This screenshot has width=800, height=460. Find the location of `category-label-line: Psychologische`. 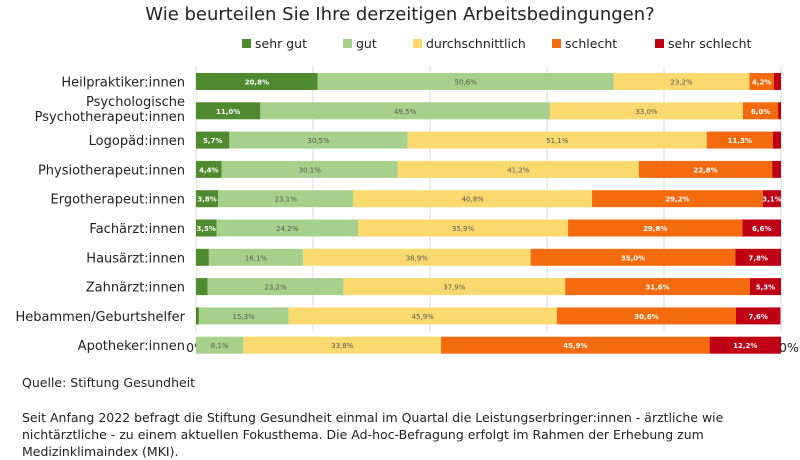

category-label-line: Psychologische is located at coordinates (135, 102).